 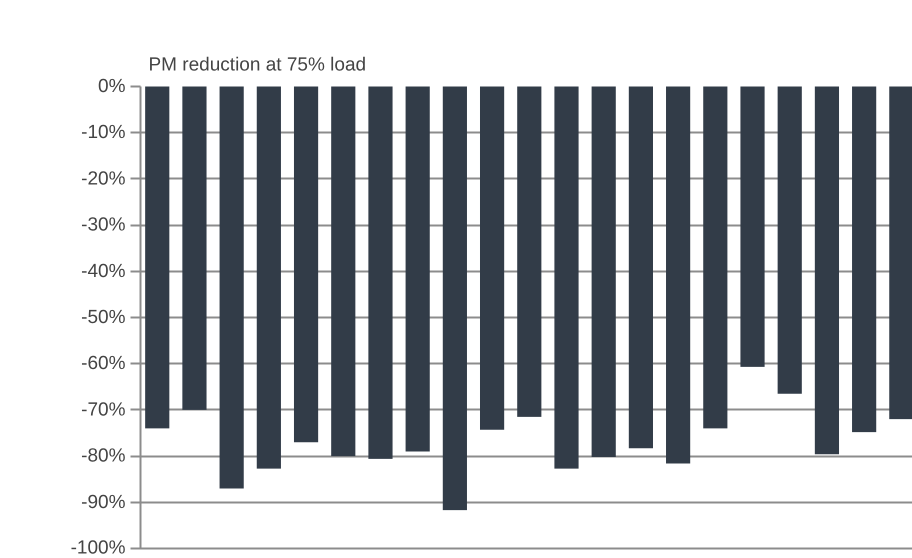 What do you see at coordinates (112, 86) in the screenshot?
I see `y-tick-label: 0%` at bounding box center [112, 86].